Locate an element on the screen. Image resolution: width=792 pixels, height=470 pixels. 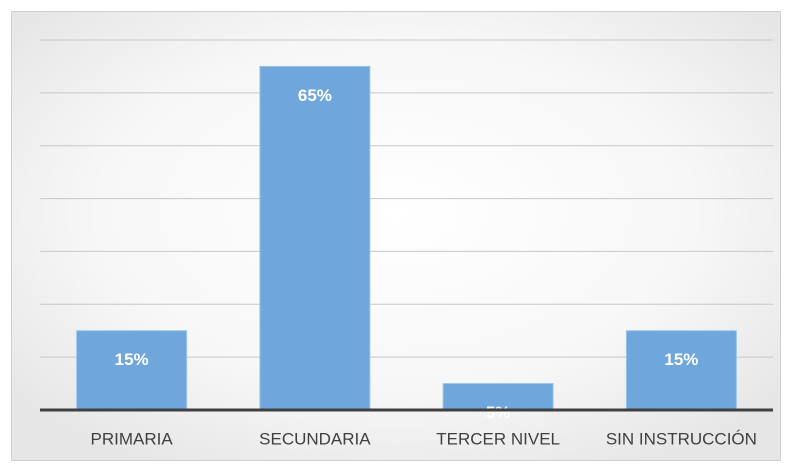
x-tick-label: SECUNDARIA is located at coordinates (315, 438).